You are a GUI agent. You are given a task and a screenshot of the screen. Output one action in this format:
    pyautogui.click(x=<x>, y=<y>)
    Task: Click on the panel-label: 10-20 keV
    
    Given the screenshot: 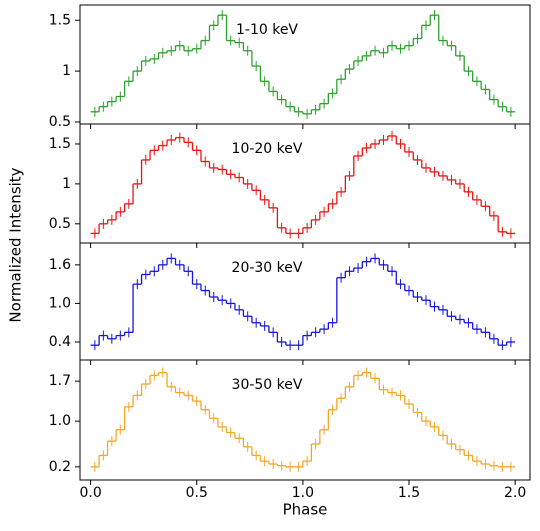 What is the action you would take?
    pyautogui.click(x=267, y=149)
    